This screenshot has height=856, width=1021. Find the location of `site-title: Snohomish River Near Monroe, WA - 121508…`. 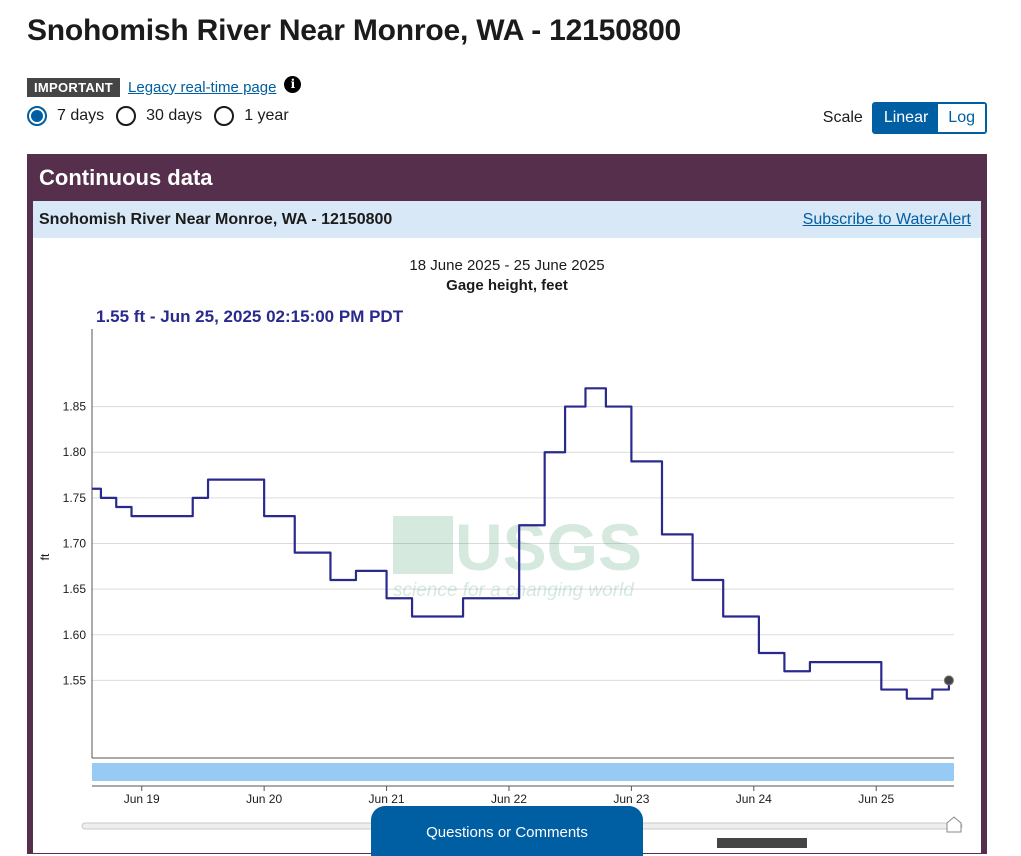

site-title: Snohomish River Near Monroe, WA - 121508… is located at coordinates (216, 219).